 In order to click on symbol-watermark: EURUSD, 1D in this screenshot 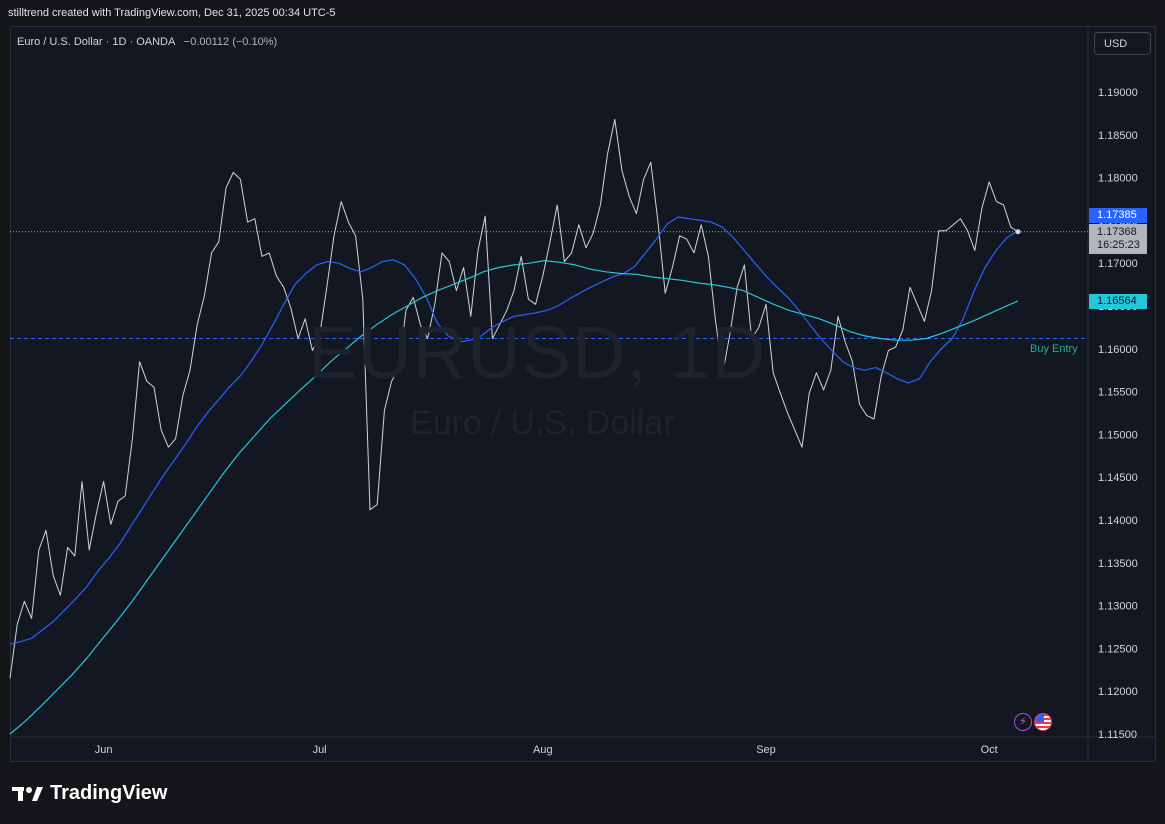, I will do `click(537, 352)`.